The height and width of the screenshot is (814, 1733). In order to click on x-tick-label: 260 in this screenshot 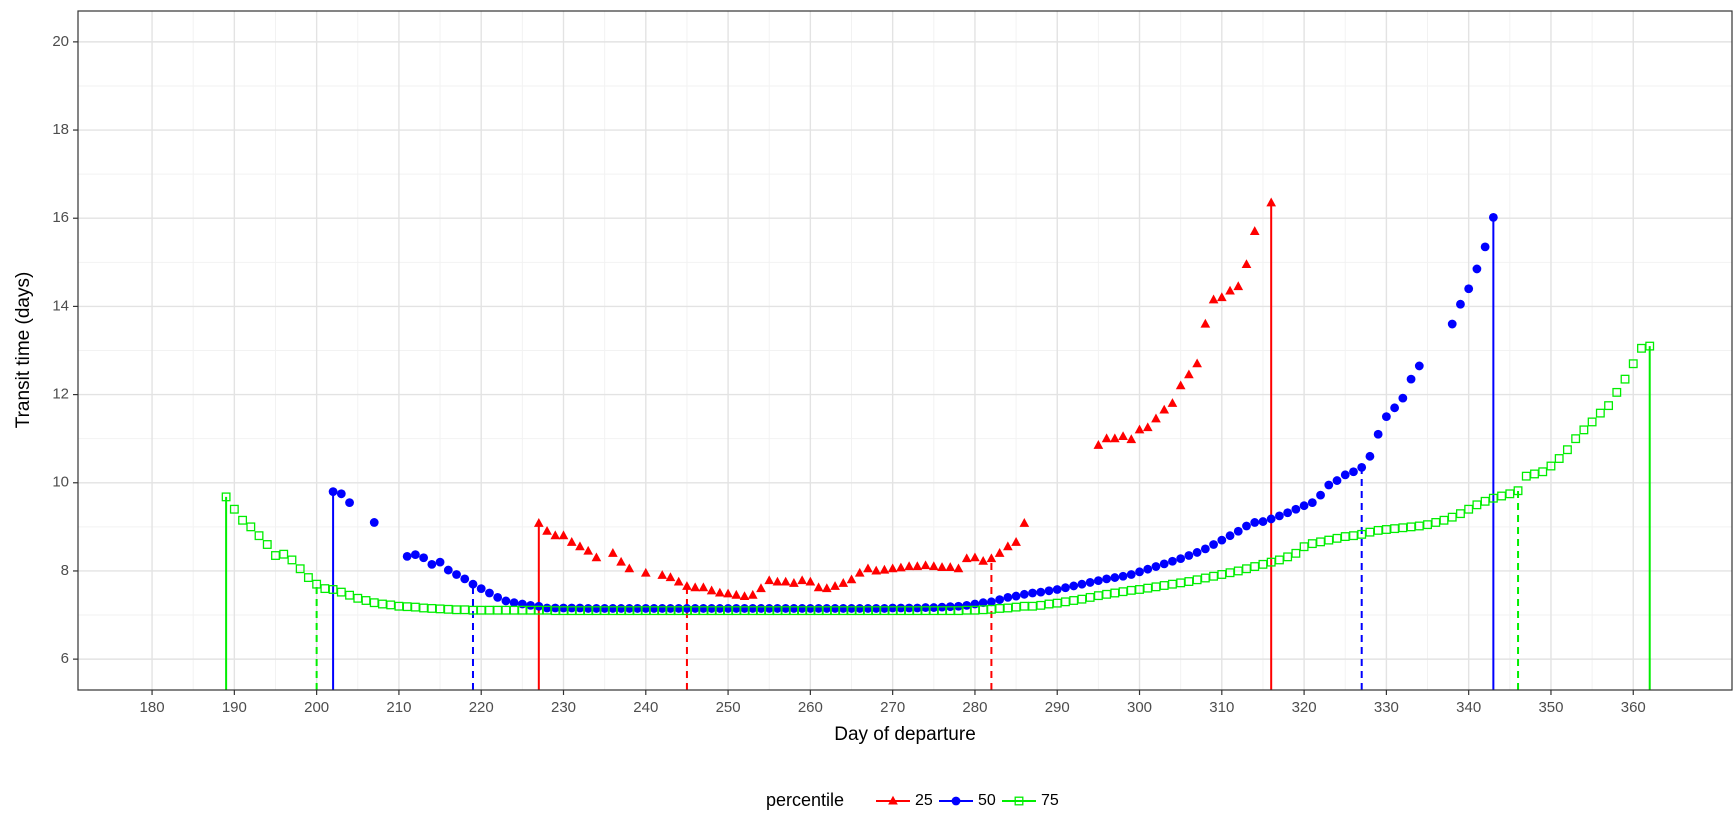, I will do `click(810, 707)`.